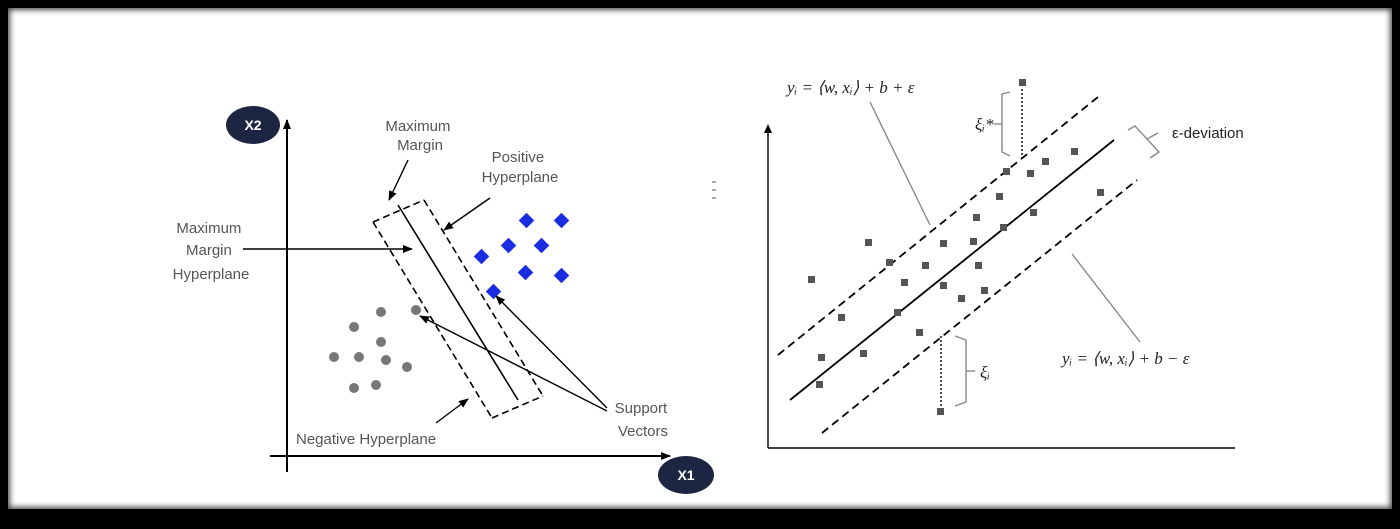 Image resolution: width=1400 pixels, height=529 pixels. I want to click on label-negative-hyperplane: Negative Hyperplane, so click(366, 439).